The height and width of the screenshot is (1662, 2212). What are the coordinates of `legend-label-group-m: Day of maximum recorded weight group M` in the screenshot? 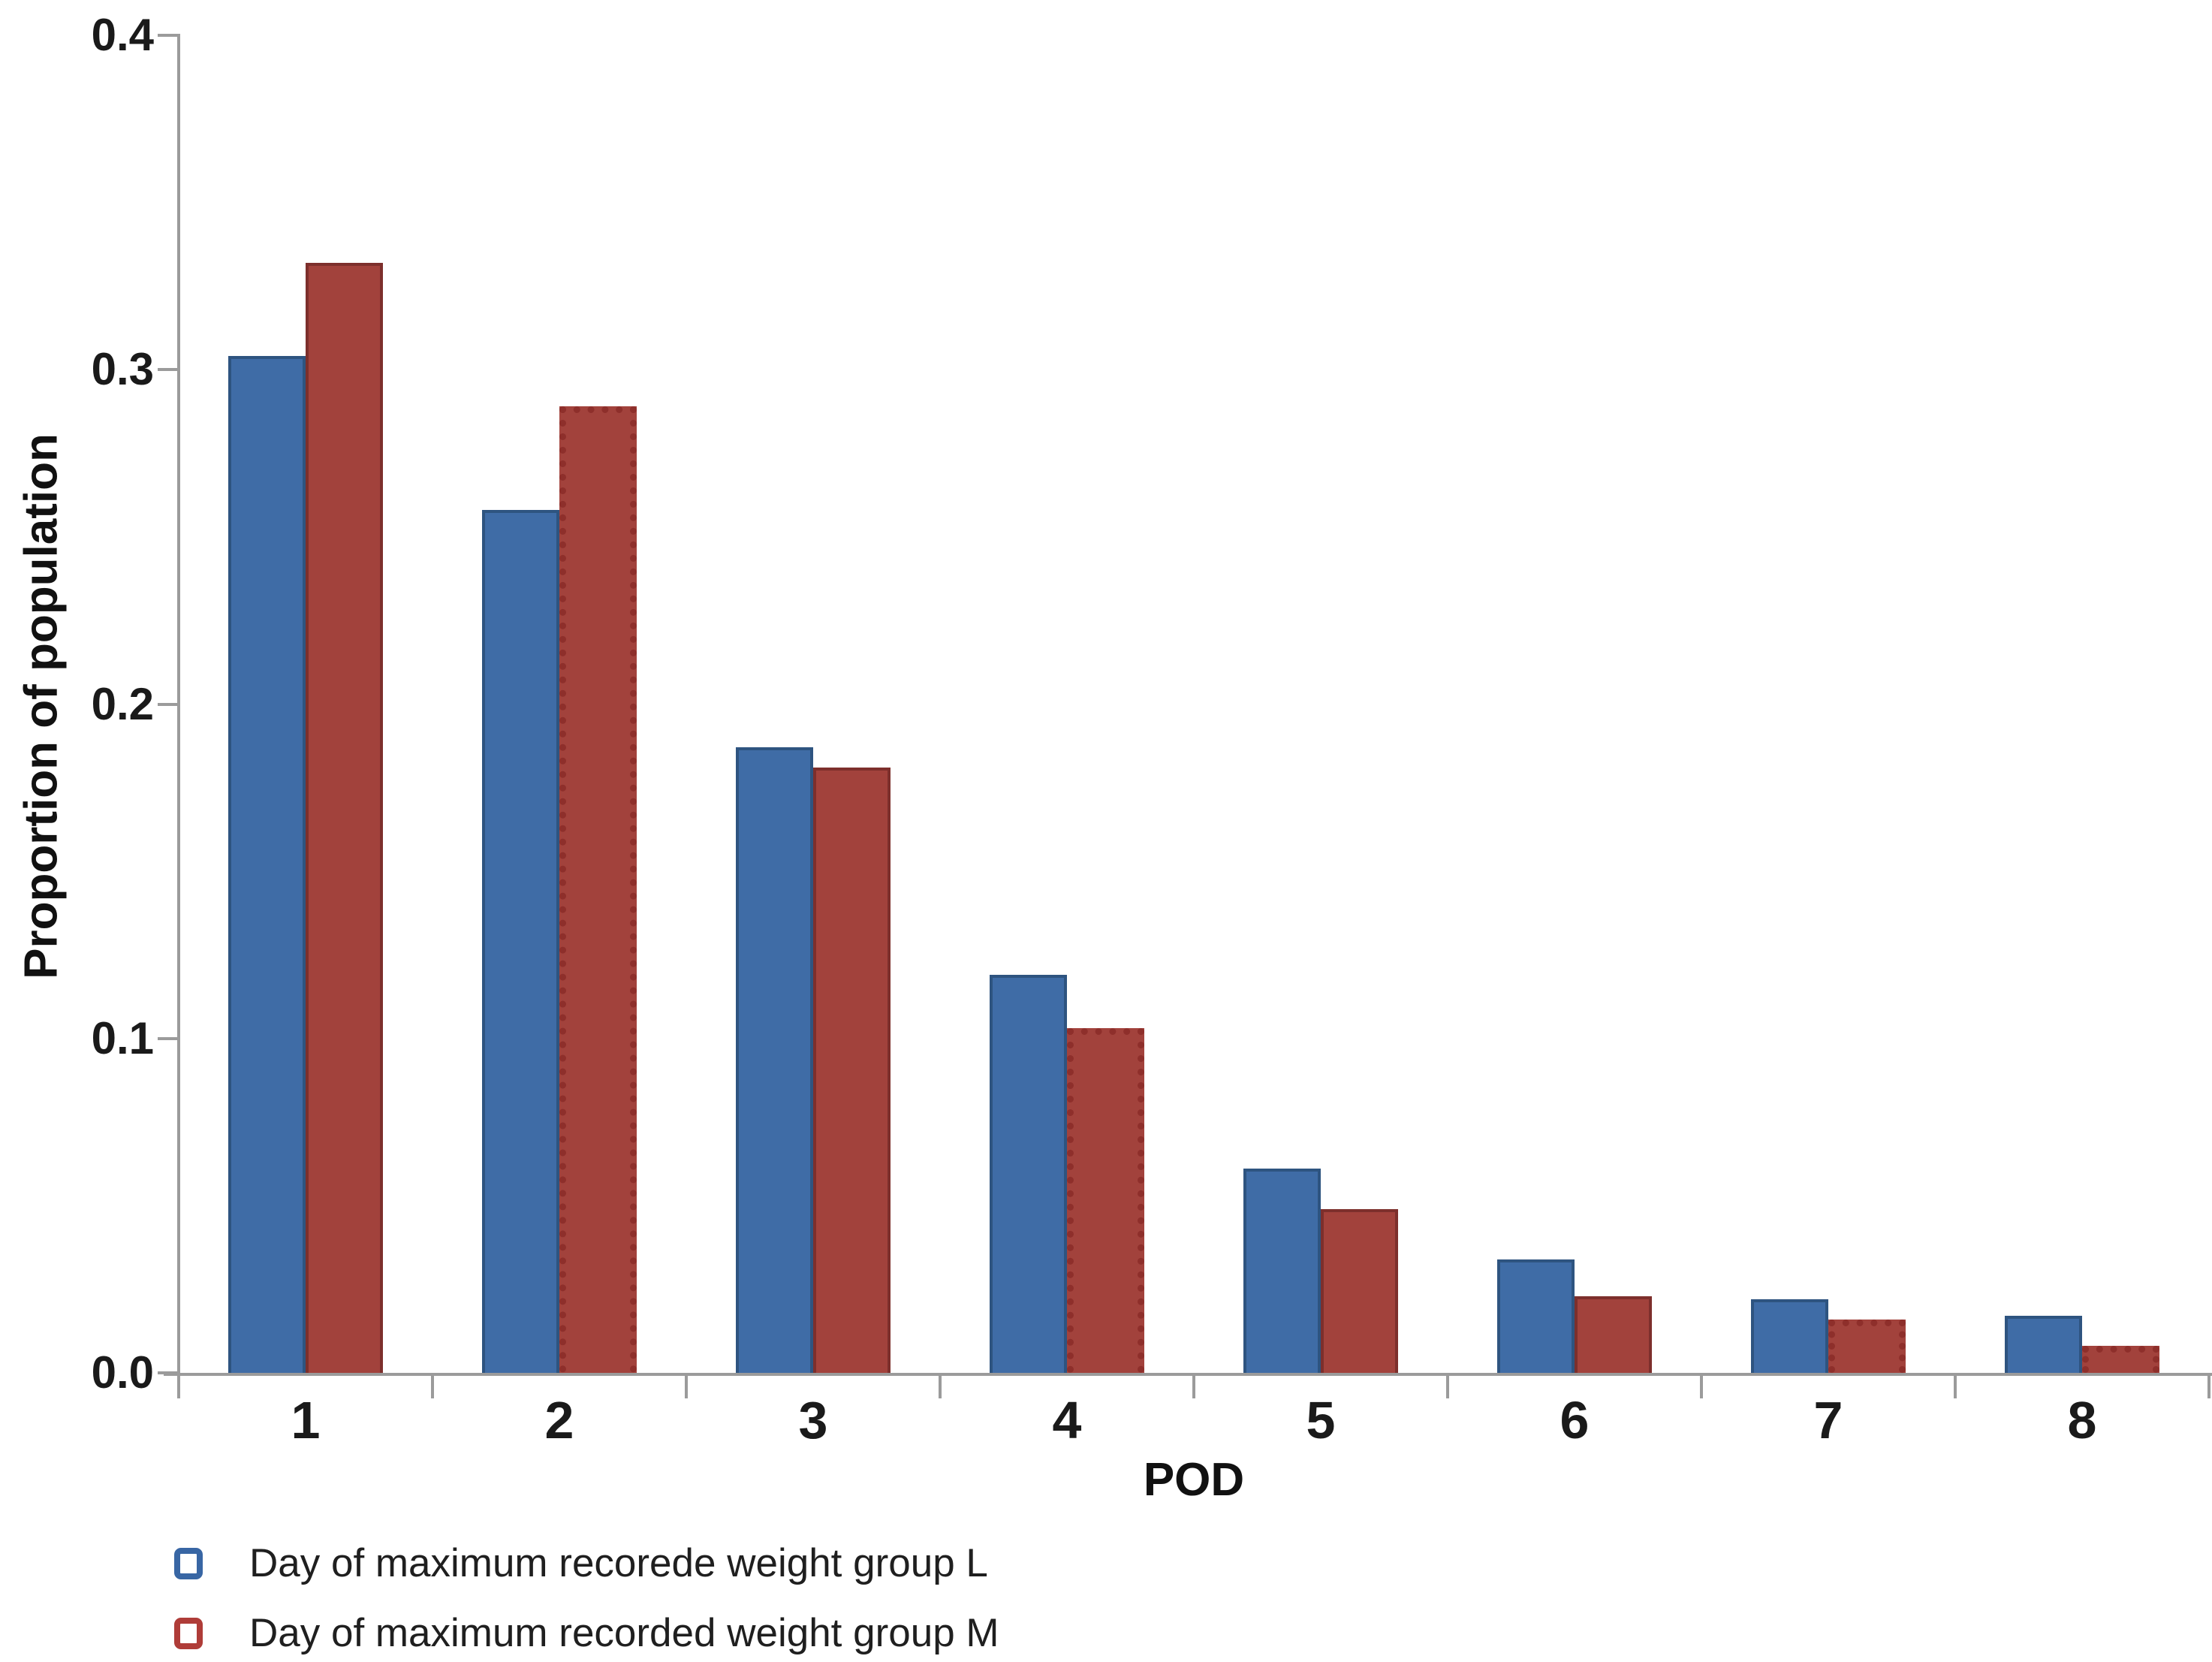 It's located at (624, 1633).